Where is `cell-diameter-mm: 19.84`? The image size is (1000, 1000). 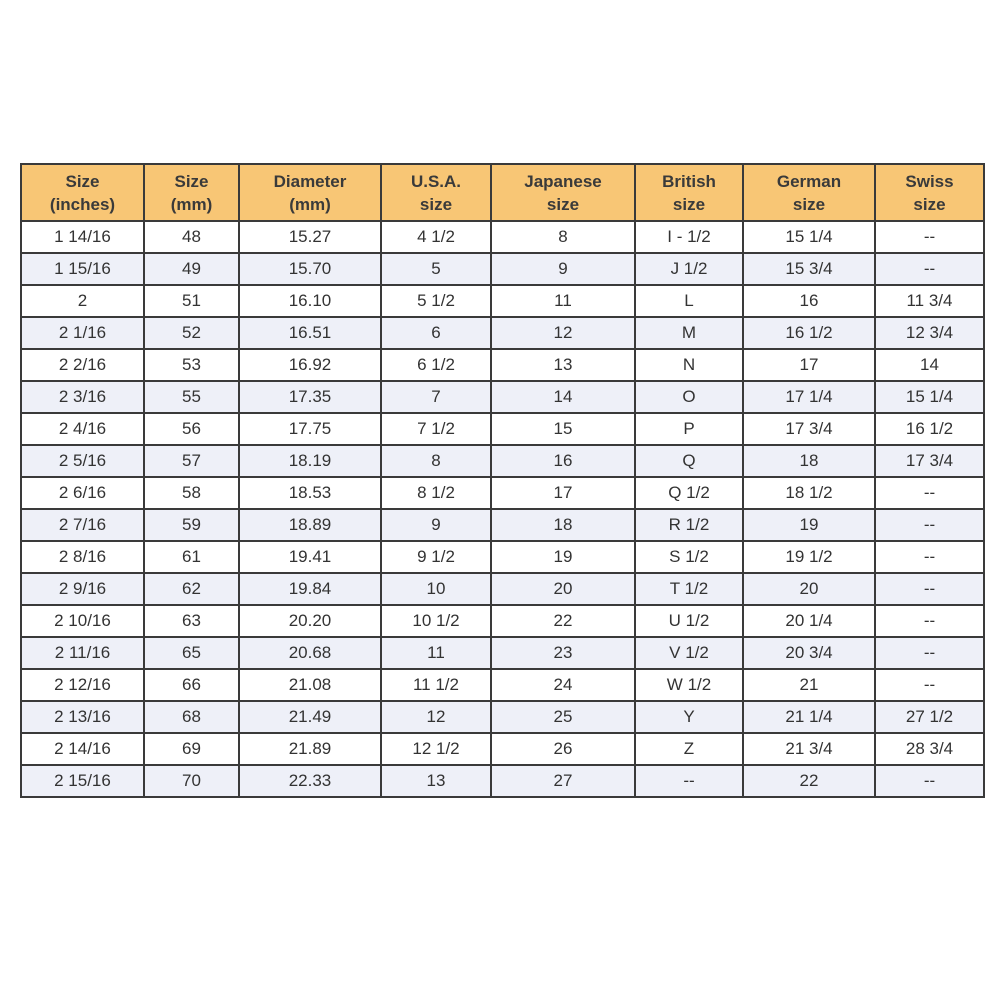
cell-diameter-mm: 19.84 is located at coordinates (310, 589).